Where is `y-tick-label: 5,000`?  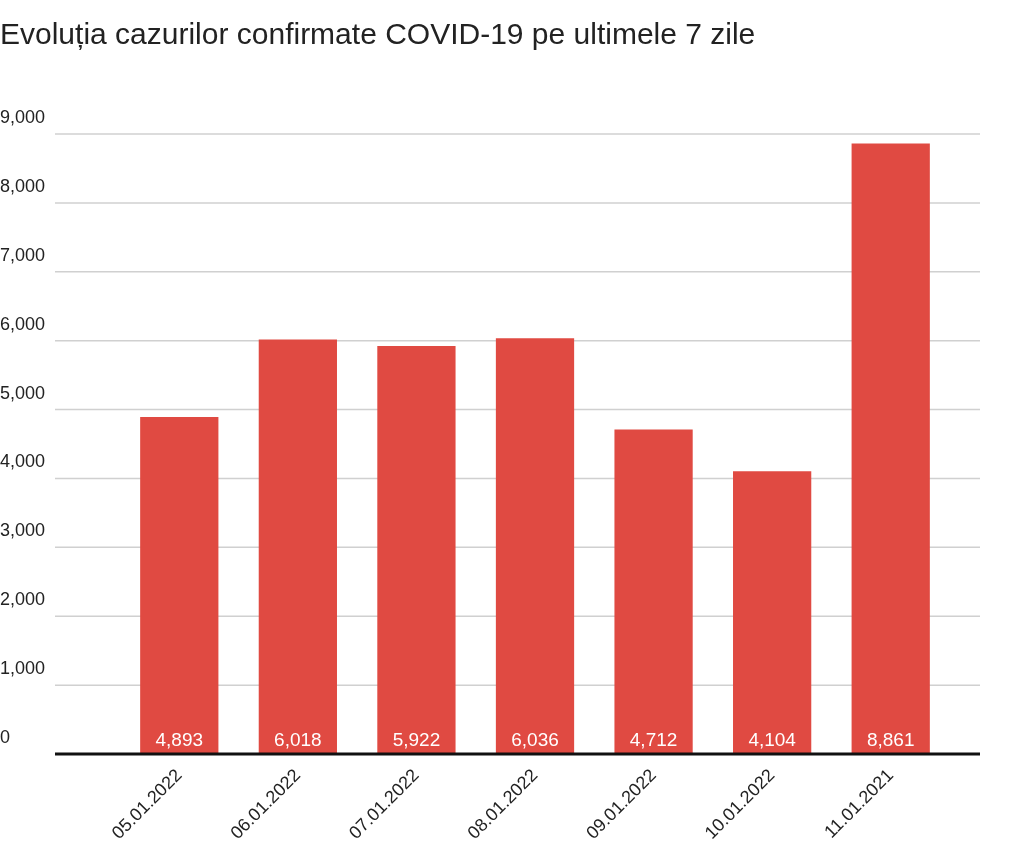 y-tick-label: 5,000 is located at coordinates (23, 392).